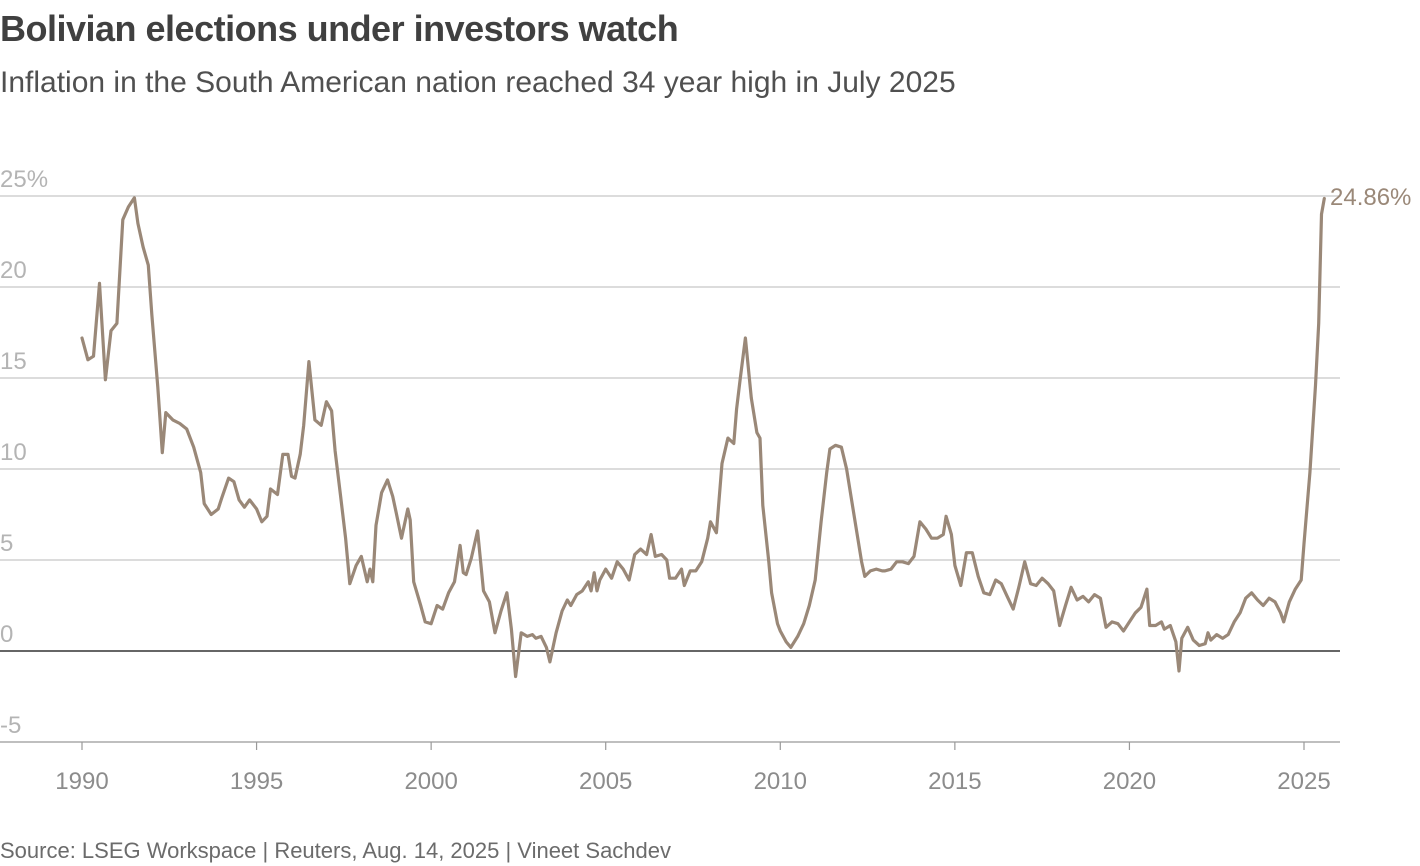 Image resolution: width=1420 pixels, height=866 pixels. What do you see at coordinates (81, 781) in the screenshot?
I see `x-tick-label: 1990` at bounding box center [81, 781].